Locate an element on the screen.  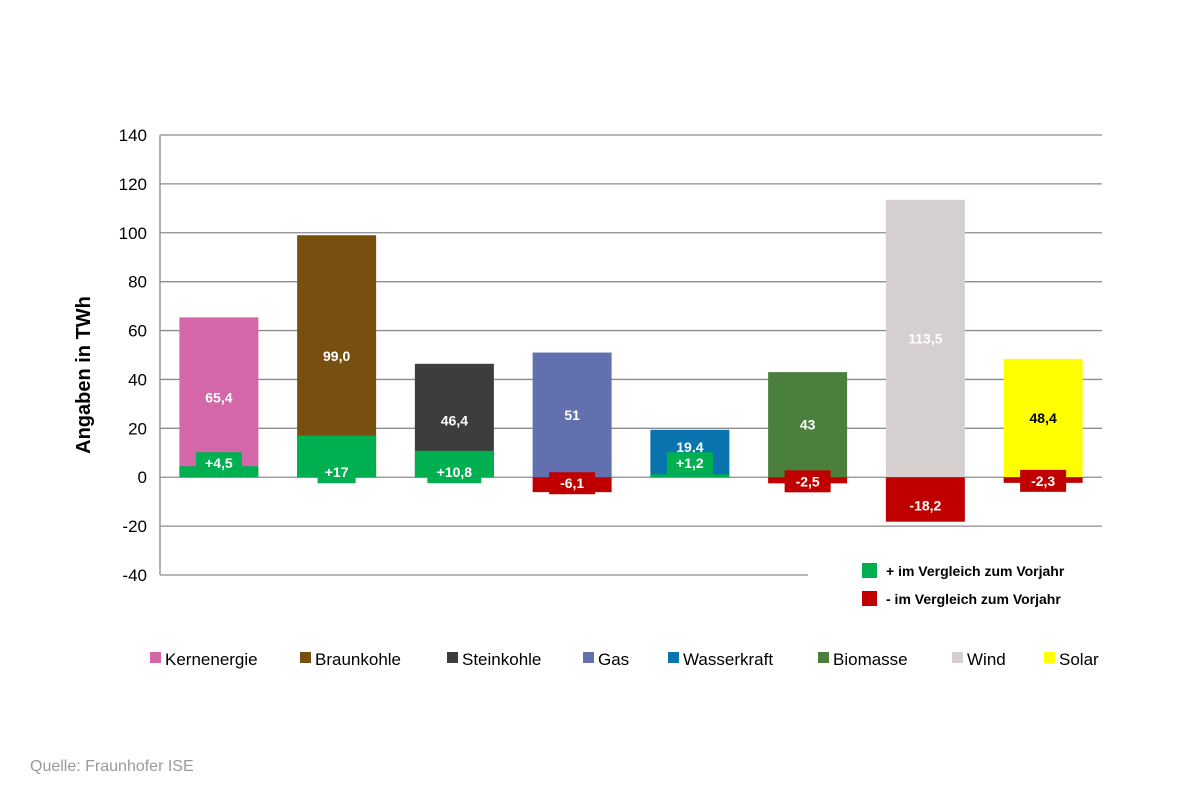
y-tick-label: -40 is located at coordinates (134, 575).